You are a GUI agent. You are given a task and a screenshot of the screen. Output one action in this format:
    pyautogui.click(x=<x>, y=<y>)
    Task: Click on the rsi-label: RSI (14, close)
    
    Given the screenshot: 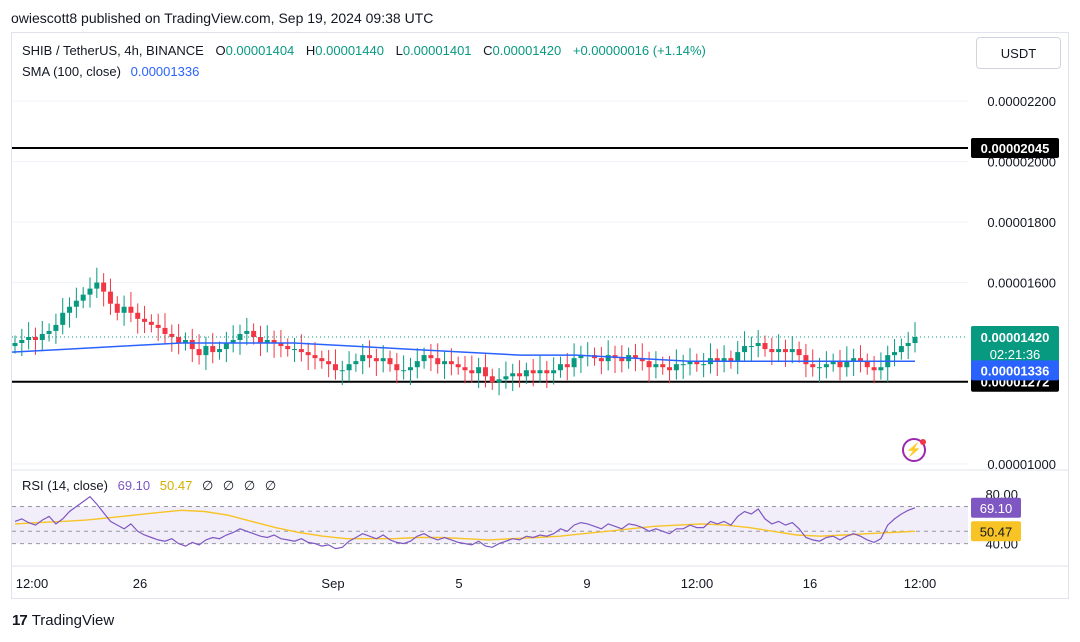 What is the action you would take?
    pyautogui.click(x=65, y=485)
    